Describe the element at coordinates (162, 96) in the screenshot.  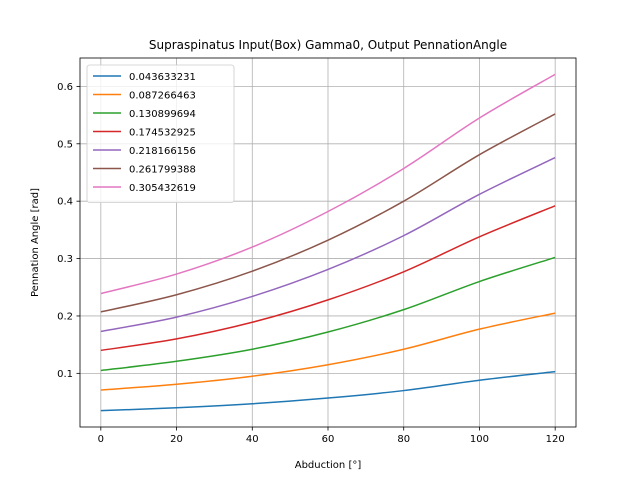
I see `legend-label: 0.087266463` at that location.